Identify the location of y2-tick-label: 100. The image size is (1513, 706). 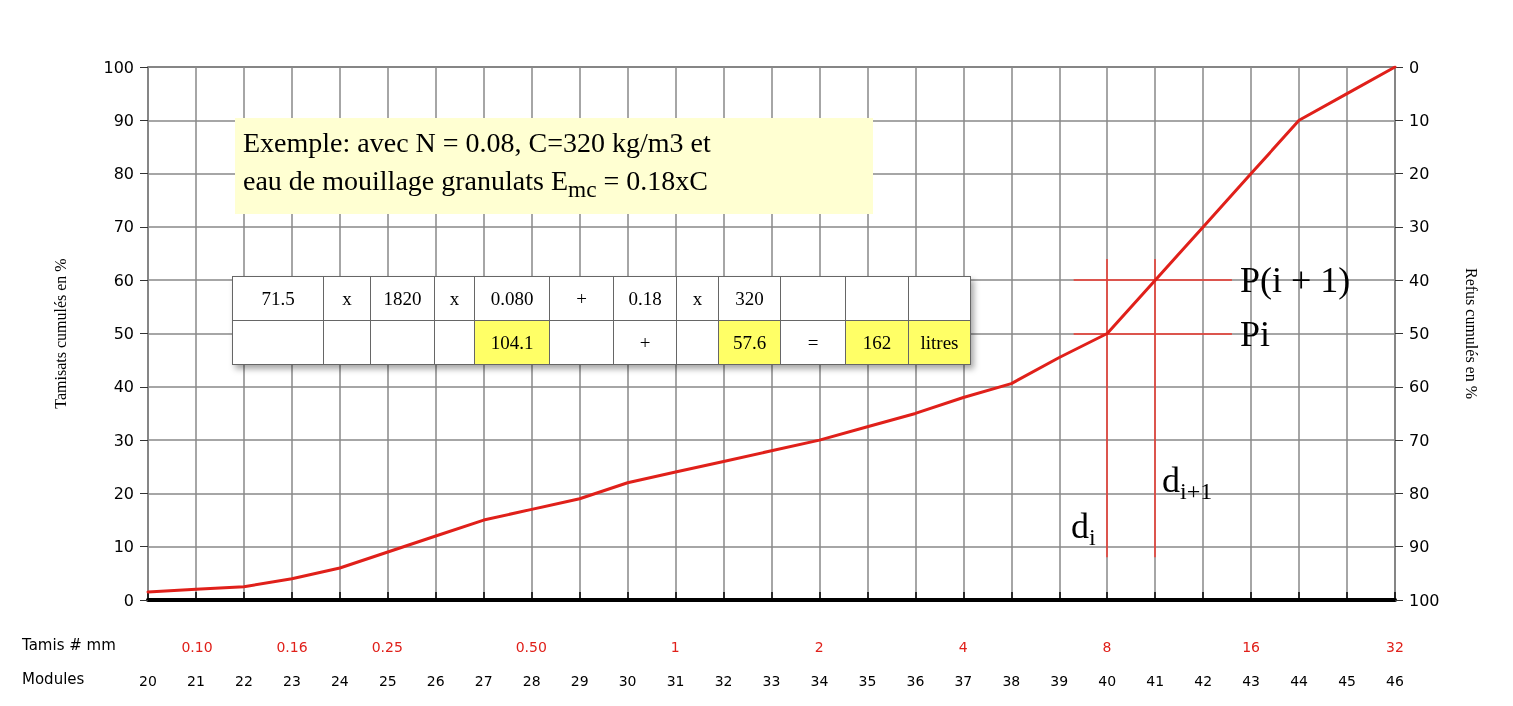
(1424, 600).